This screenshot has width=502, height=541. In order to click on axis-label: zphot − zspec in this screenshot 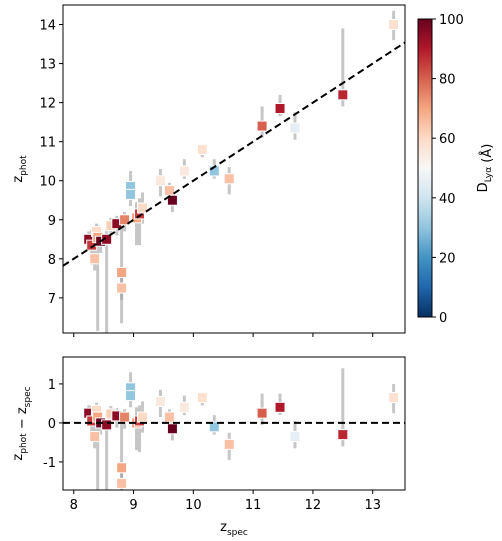, I will do `click(22, 423)`.